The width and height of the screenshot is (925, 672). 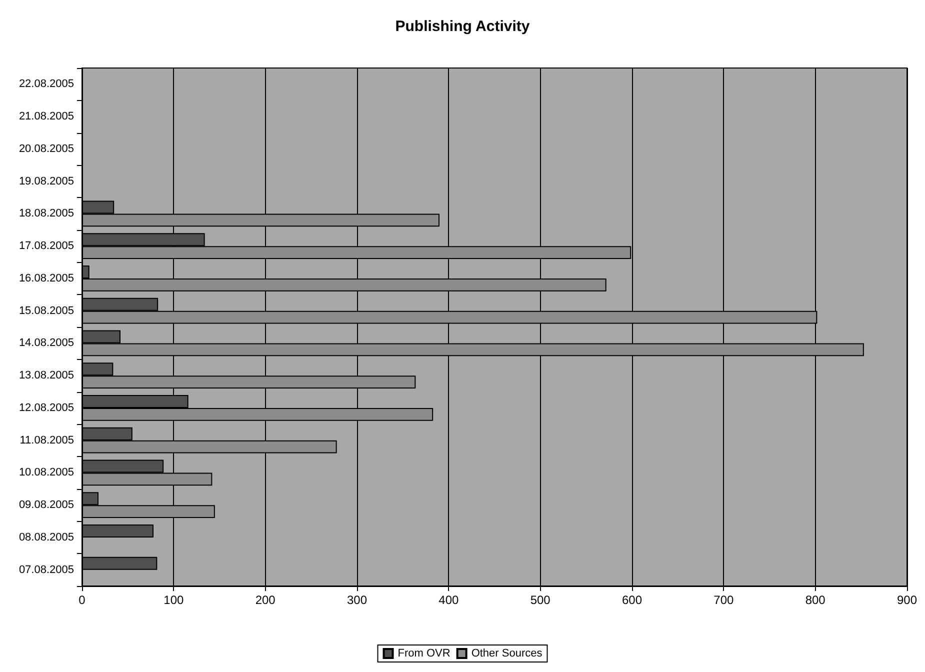 I want to click on chart-title: Publishing Activity, so click(x=462, y=26).